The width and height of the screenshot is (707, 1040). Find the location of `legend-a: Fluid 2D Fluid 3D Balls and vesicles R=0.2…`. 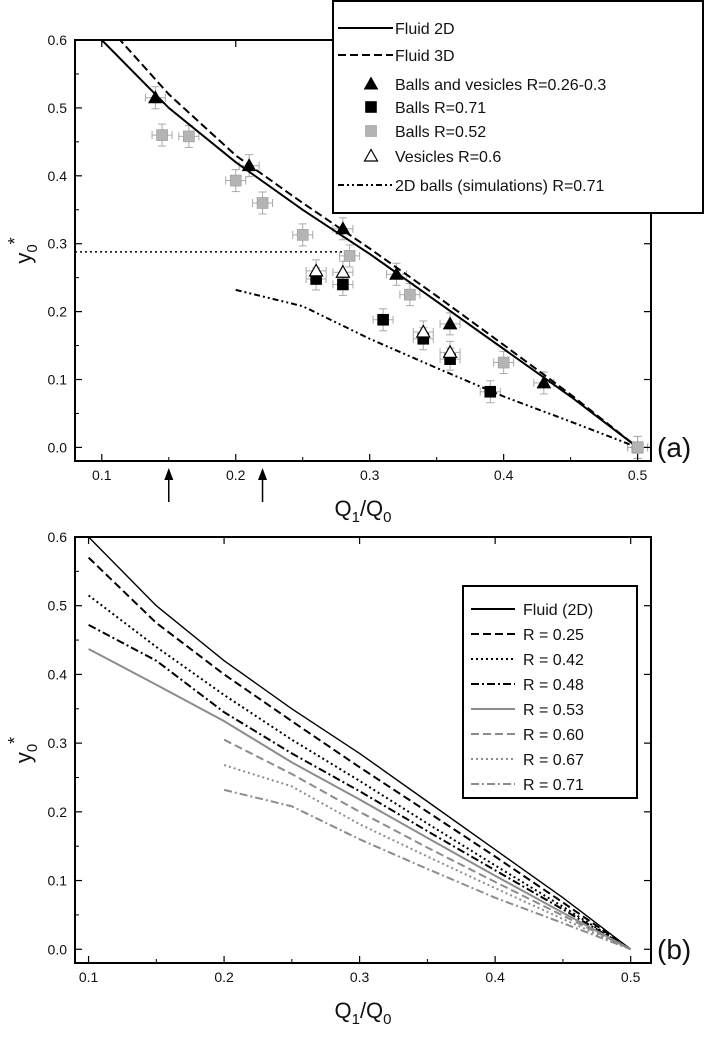

legend-a: Fluid 2D Fluid 3D Balls and vesicles R=0.2… is located at coordinates (518, 107).